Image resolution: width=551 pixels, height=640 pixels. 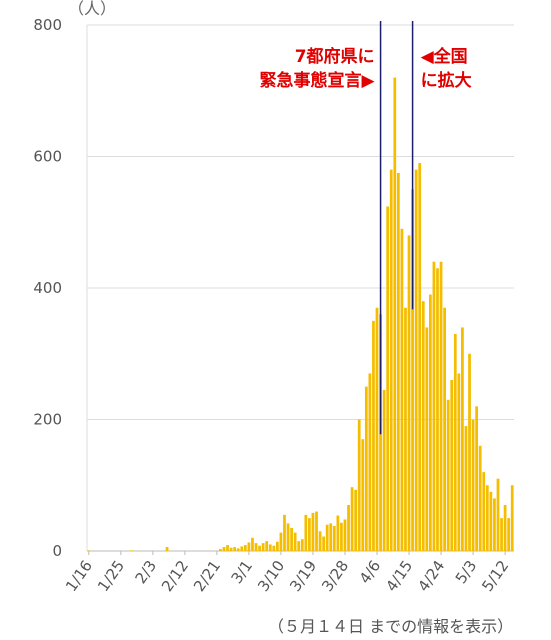 I want to click on x-tick-label-4-15: 4/15, so click(x=399, y=576).